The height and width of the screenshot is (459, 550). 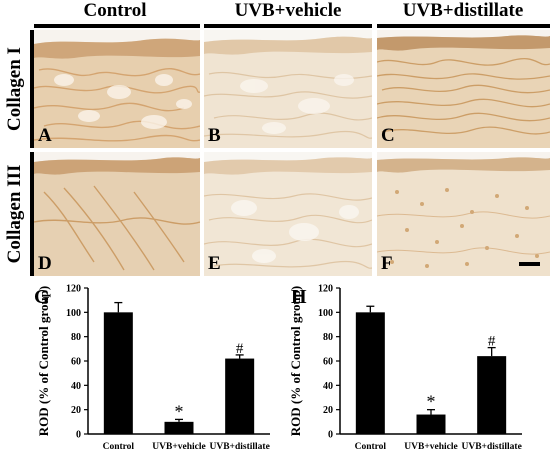 I want to click on chart-g-y-tick-label-120: 120, so click(x=73, y=289).